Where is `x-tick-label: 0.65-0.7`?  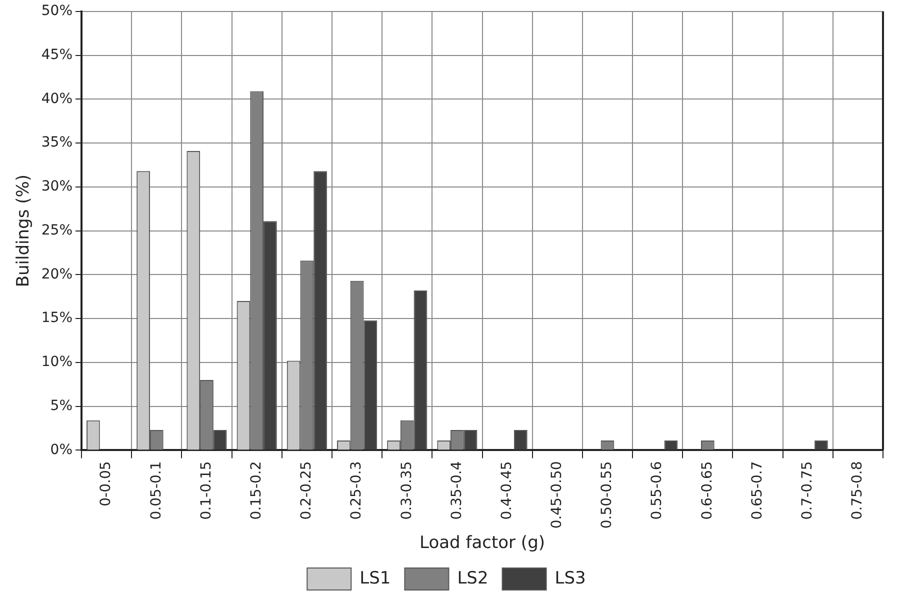 x-tick-label: 0.65-0.7 is located at coordinates (757, 490).